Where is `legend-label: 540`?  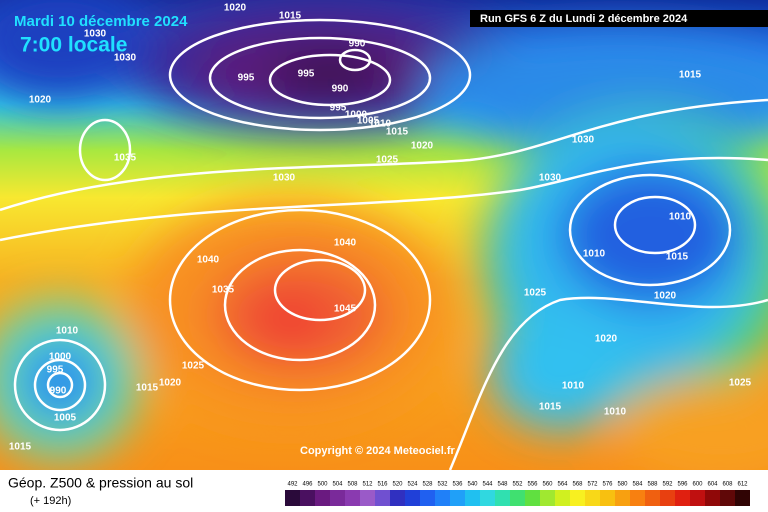
legend-label: 540 is located at coordinates (472, 485).